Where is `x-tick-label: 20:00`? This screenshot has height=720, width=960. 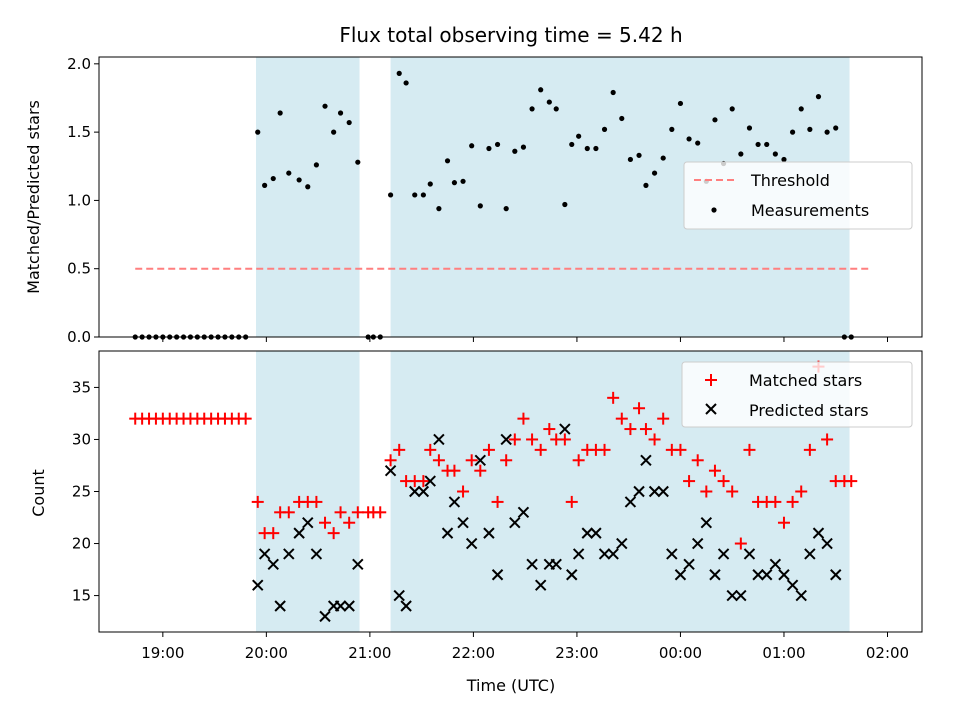
x-tick-label: 20:00 is located at coordinates (266, 653).